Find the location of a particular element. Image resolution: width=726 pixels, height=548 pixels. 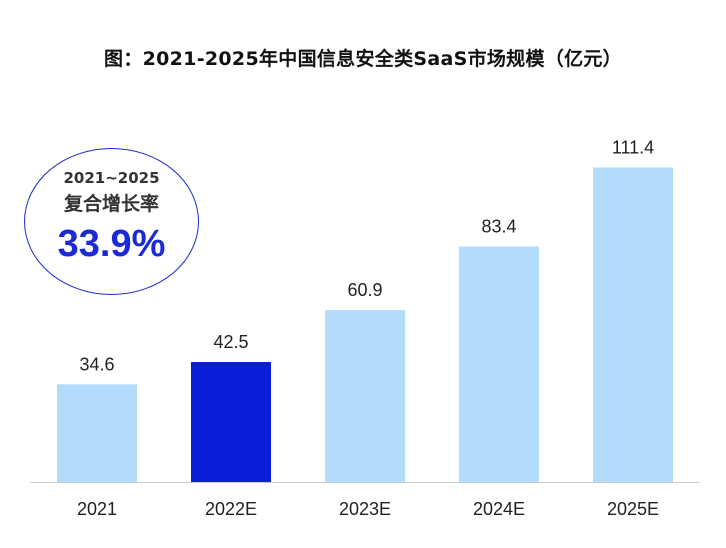

bar-2024e is located at coordinates (499, 364).